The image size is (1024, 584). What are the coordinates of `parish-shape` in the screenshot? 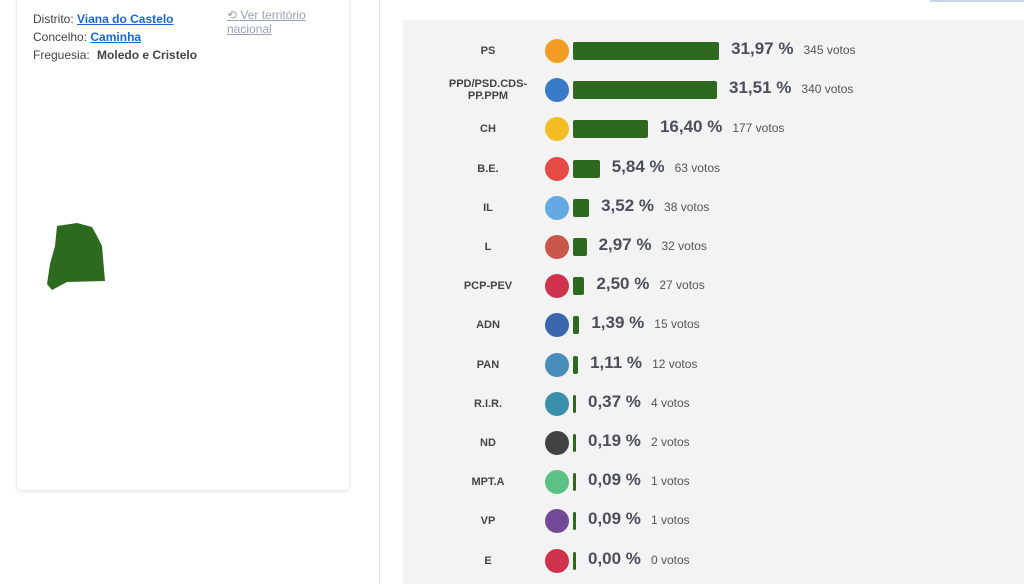 It's located at (76, 256).